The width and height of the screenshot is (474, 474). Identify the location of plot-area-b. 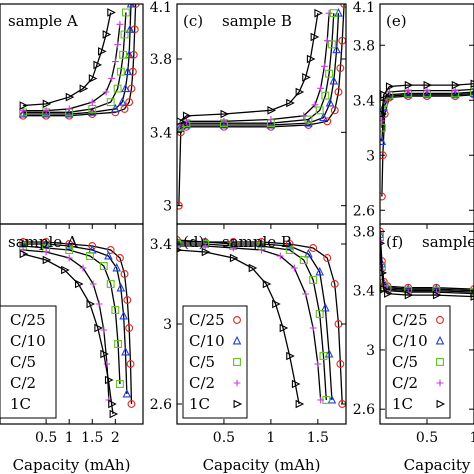
(77, 328).